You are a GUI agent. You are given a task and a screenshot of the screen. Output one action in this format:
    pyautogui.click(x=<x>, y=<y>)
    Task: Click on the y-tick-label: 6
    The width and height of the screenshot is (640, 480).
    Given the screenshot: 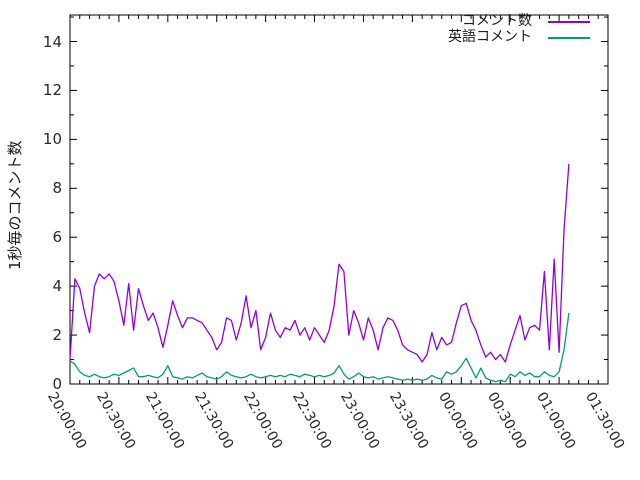 What is the action you would take?
    pyautogui.click(x=57, y=237)
    